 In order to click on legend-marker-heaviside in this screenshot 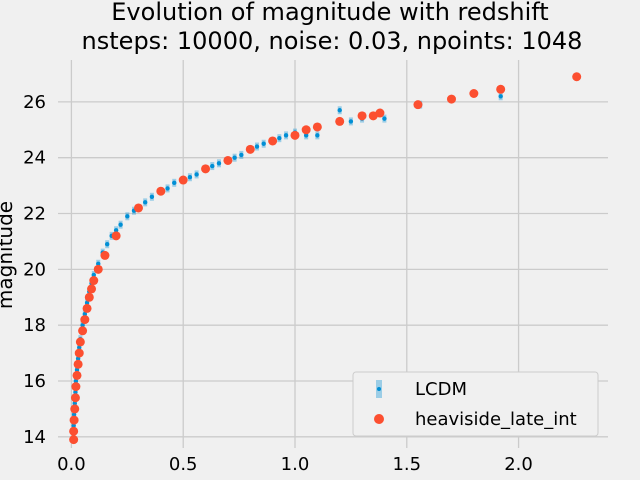, I will do `click(379, 419)`.